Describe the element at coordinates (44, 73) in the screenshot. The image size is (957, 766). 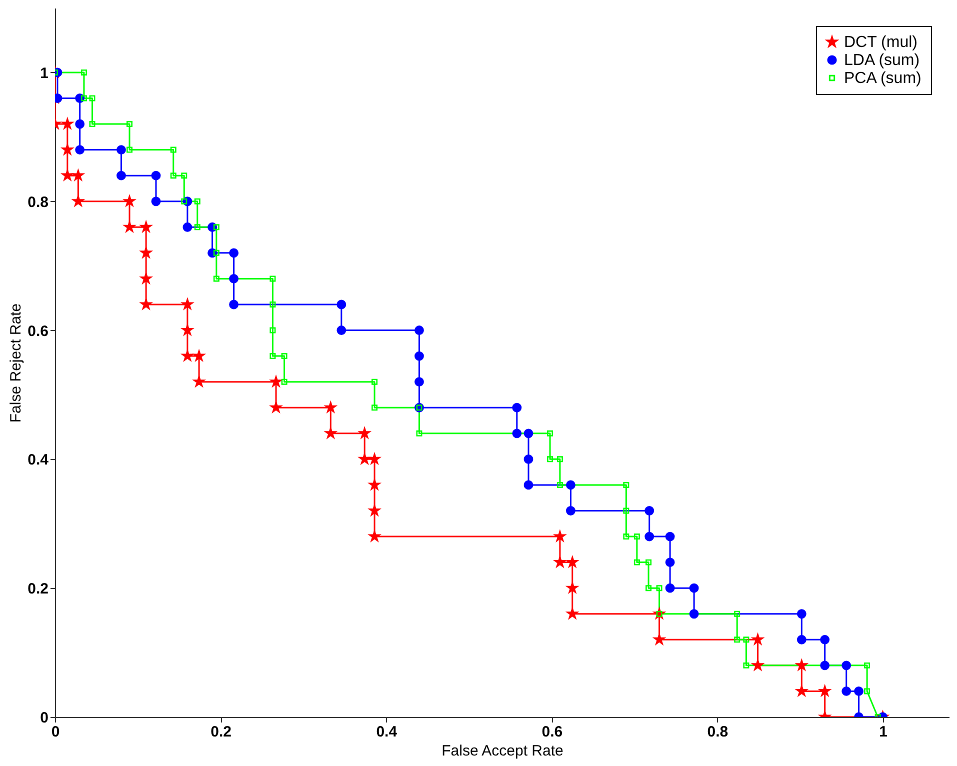
I see `y-tick-label: 1` at that location.